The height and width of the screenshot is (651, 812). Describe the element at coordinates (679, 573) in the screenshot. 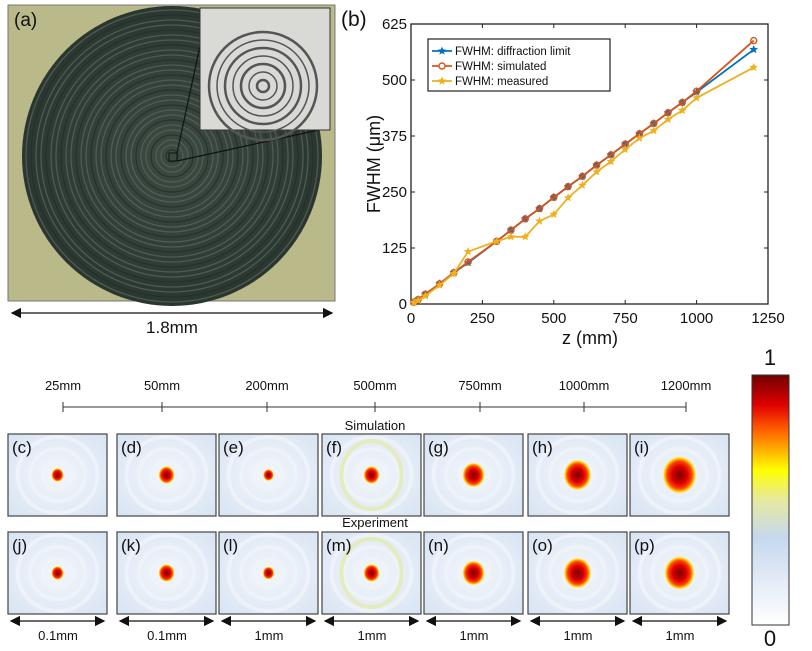

I see `beam-panel-p: (p)` at that location.